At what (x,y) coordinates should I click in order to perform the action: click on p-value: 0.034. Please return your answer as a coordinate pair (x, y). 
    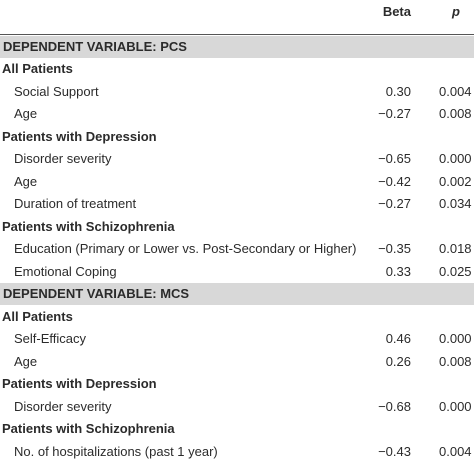
    Looking at the image, I should click on (455, 203).